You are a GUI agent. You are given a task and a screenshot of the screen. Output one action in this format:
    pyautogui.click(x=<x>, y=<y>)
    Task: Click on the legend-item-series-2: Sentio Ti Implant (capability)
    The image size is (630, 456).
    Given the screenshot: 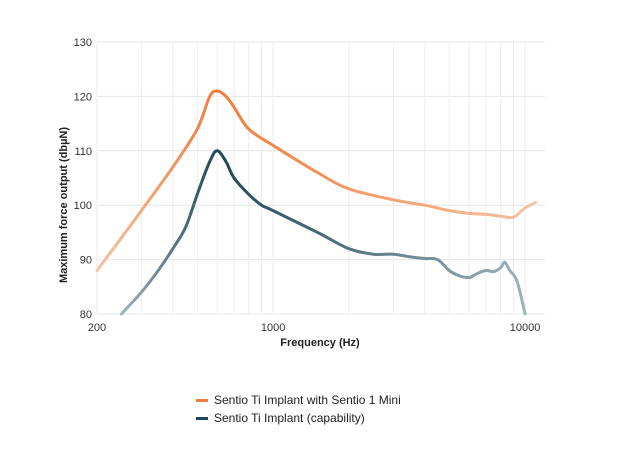 What is the action you would take?
    pyautogui.click(x=298, y=418)
    